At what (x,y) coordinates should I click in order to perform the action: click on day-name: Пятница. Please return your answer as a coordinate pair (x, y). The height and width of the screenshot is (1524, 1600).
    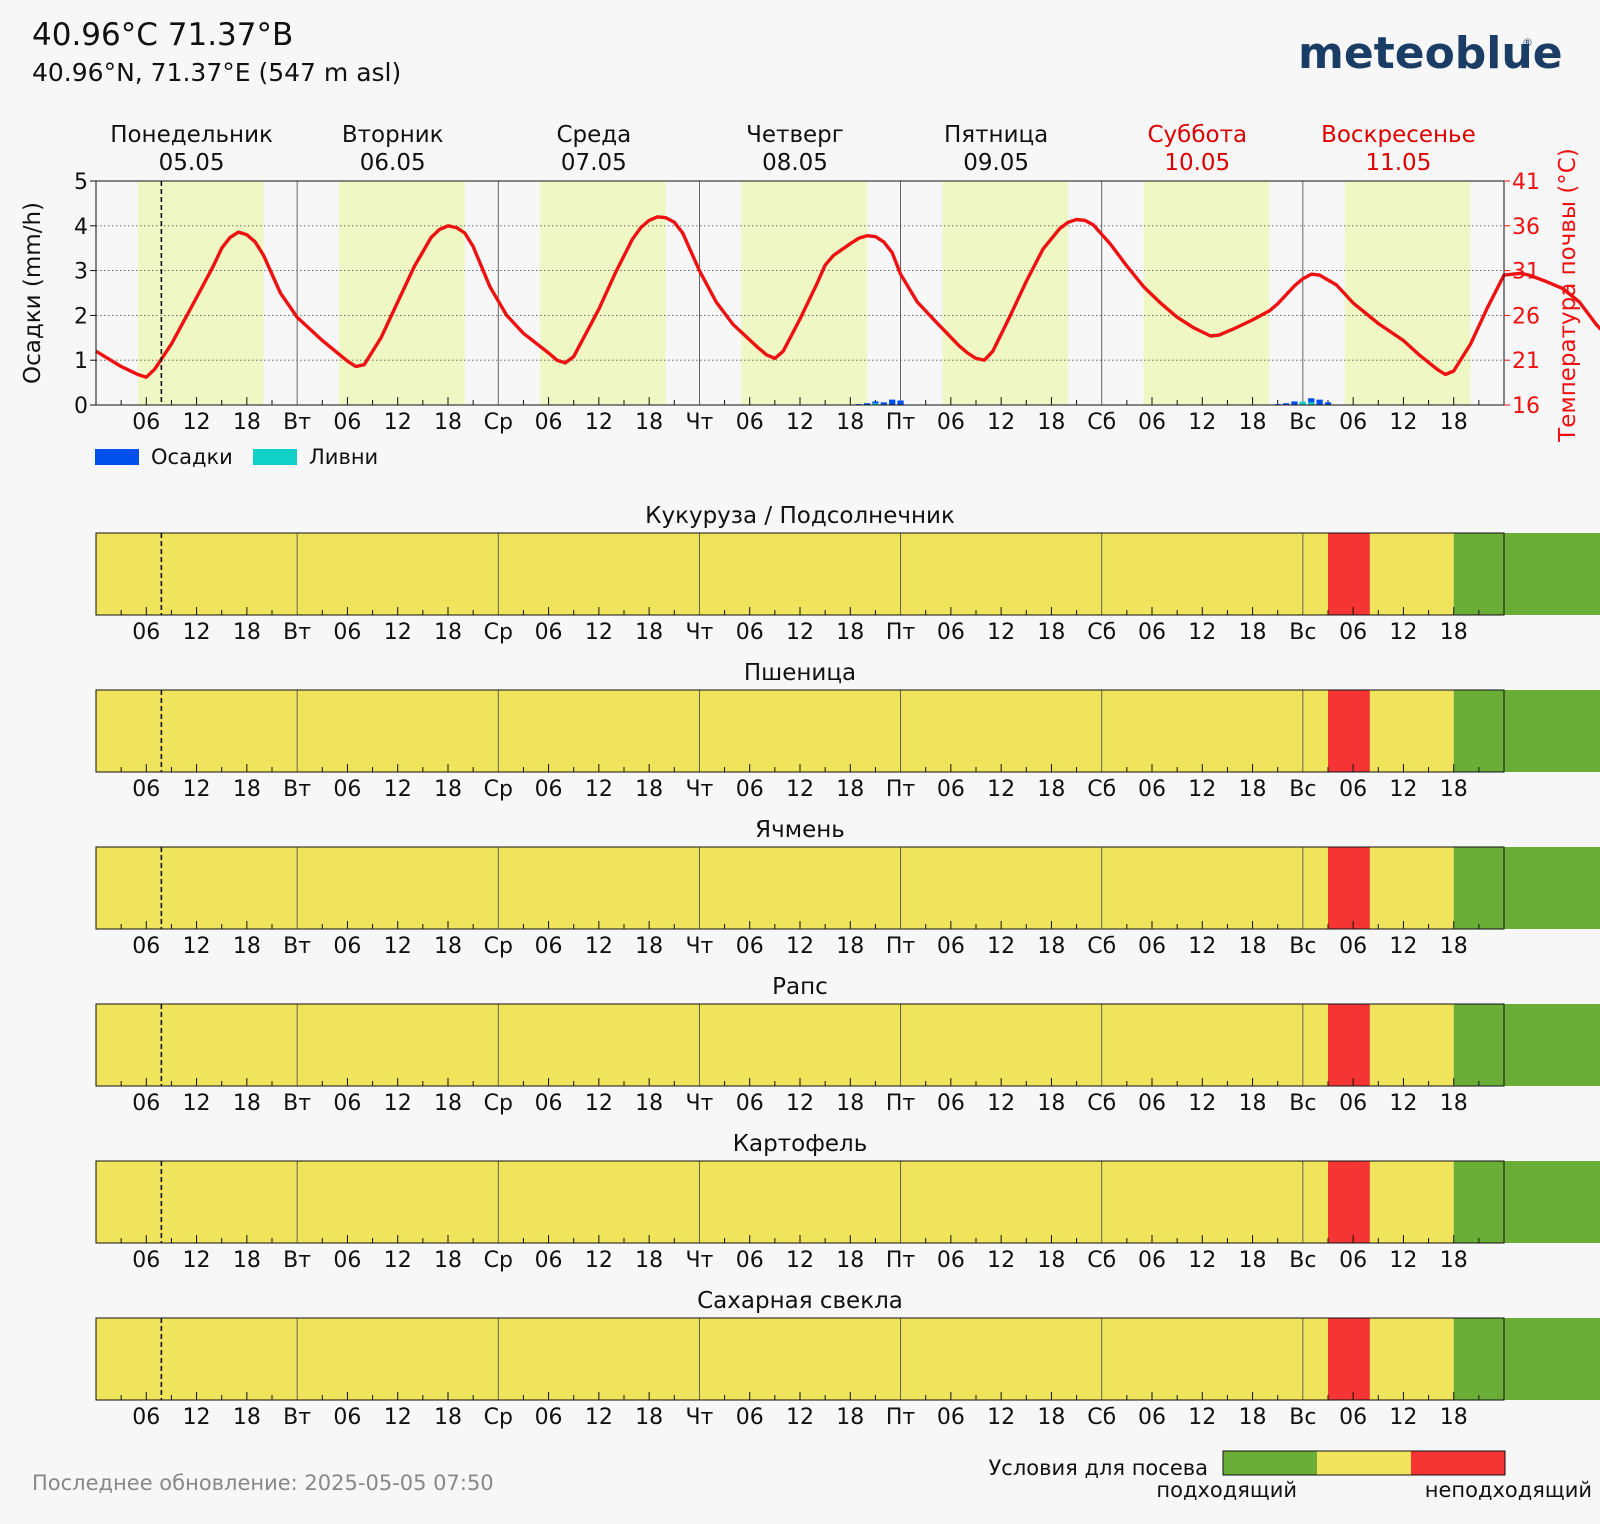
    Looking at the image, I should click on (996, 135).